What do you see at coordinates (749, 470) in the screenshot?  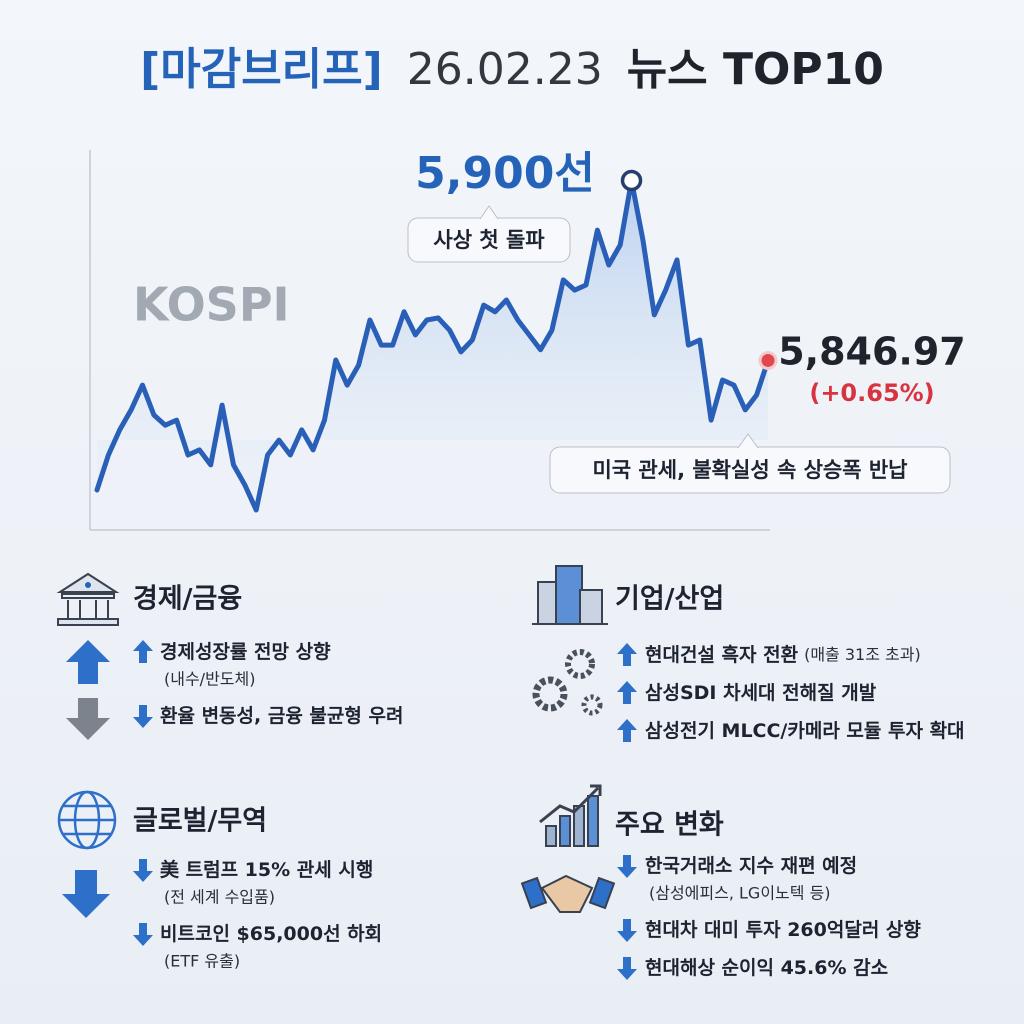 I see `callout-text: 미국 관세, 불확실성 속 상승폭 반납` at bounding box center [749, 470].